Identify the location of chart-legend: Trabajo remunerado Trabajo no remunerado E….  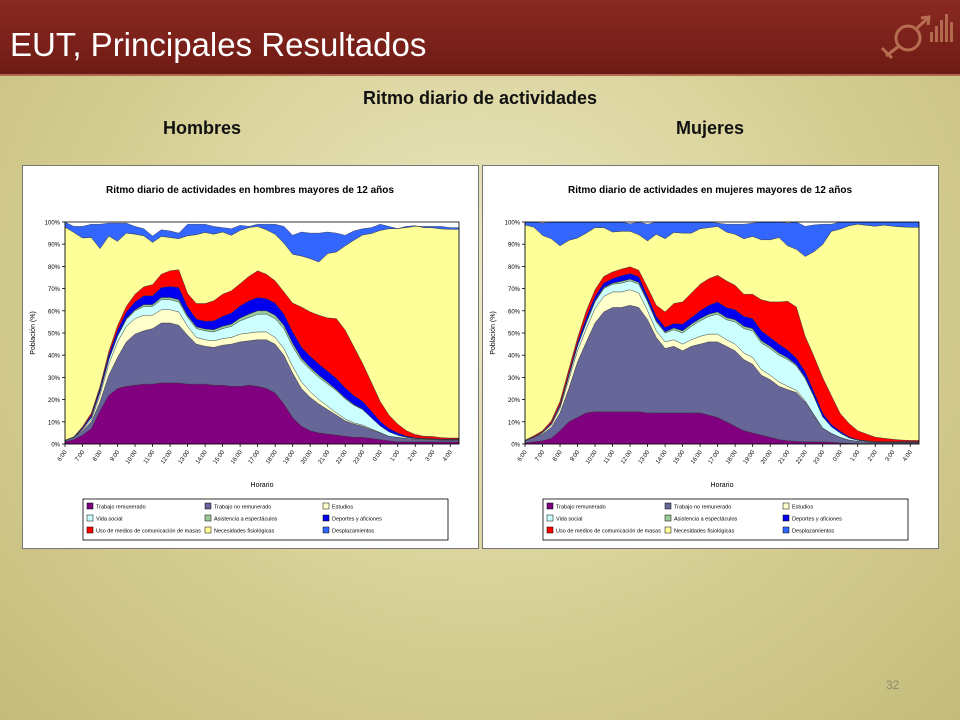
(265, 519).